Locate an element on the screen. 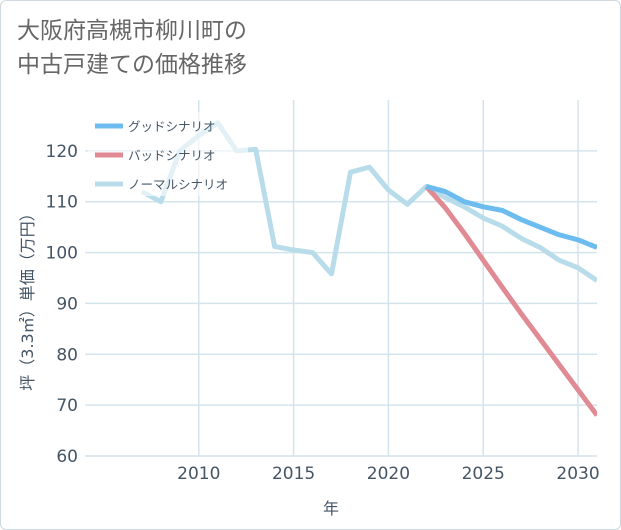 This screenshot has width=621, height=530. page-title: 大阪府高槻市柳川町の 中古戸建ての価格推移 is located at coordinates (132, 48).